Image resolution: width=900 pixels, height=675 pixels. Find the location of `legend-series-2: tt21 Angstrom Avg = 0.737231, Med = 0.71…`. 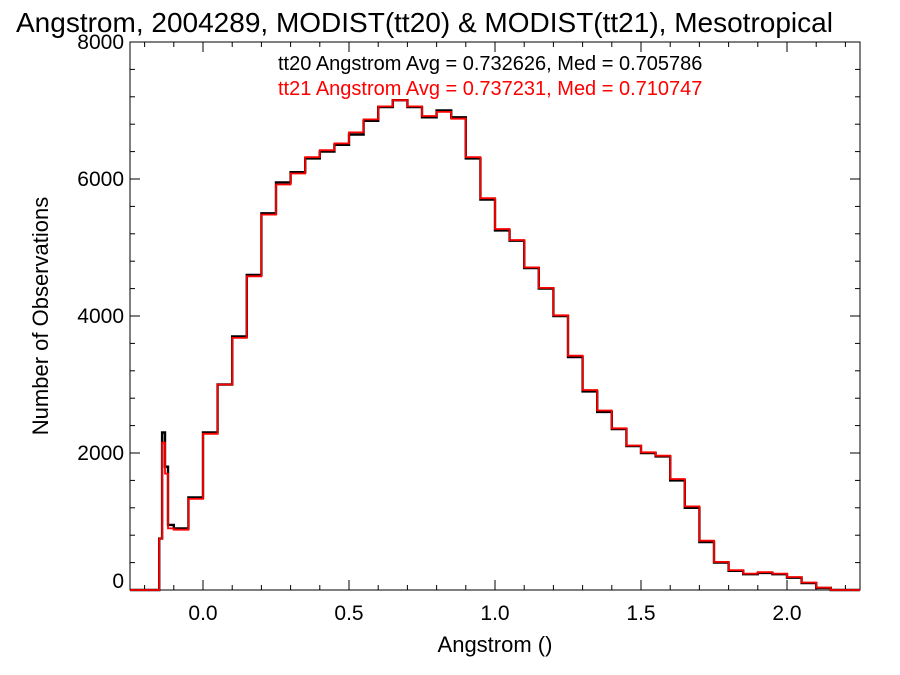

legend-series-2: tt21 Angstrom Avg = 0.737231, Med = 0.71… is located at coordinates (490, 89).